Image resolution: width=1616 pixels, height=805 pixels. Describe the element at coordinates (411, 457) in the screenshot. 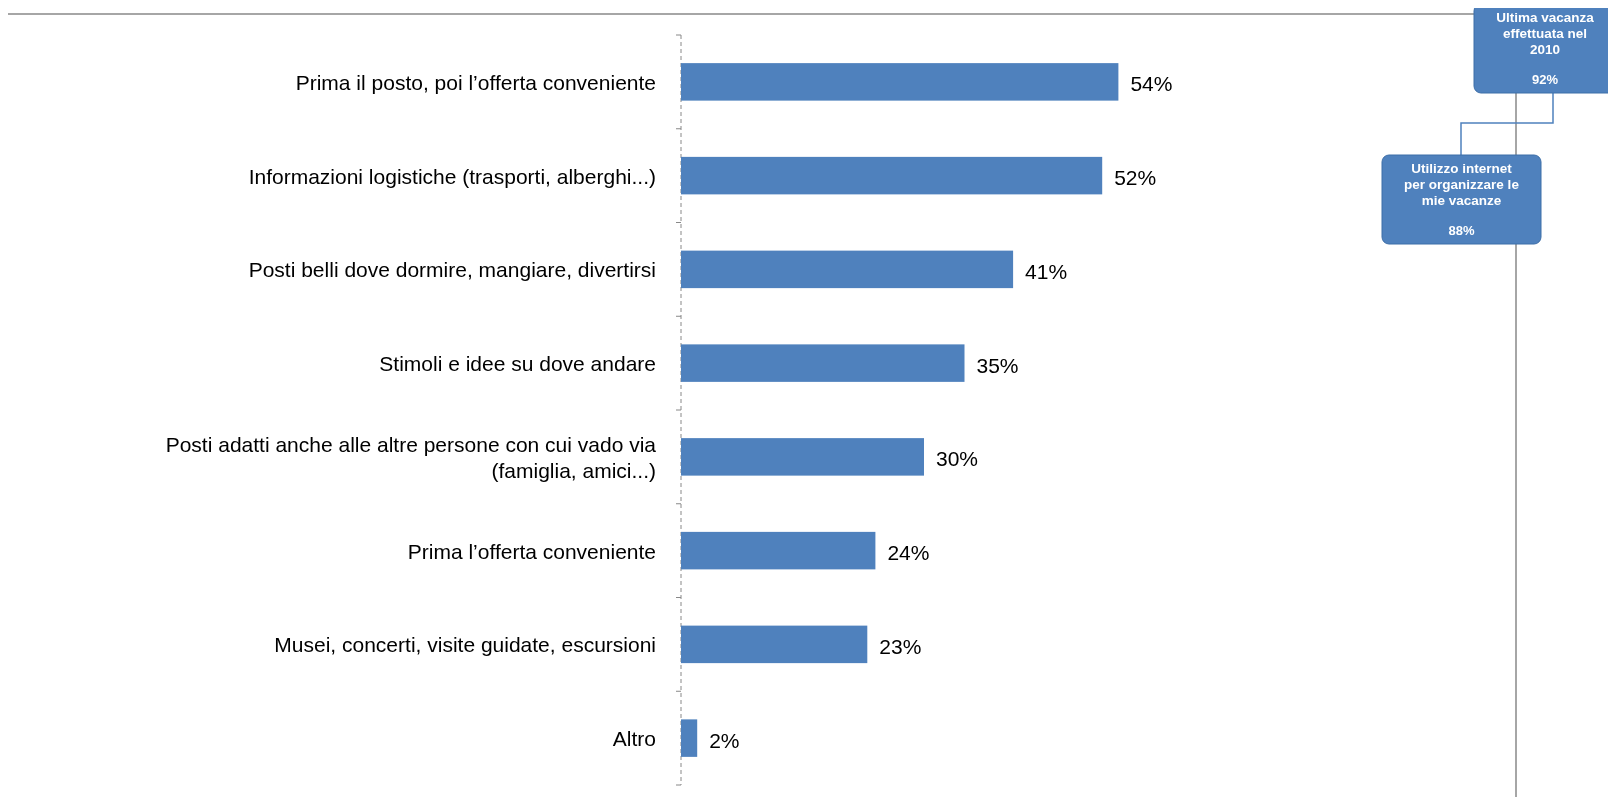

I see `y-tick-label: Posti adatti anche alle altre persone con cui vado via (famiglia, amici...)` at that location.